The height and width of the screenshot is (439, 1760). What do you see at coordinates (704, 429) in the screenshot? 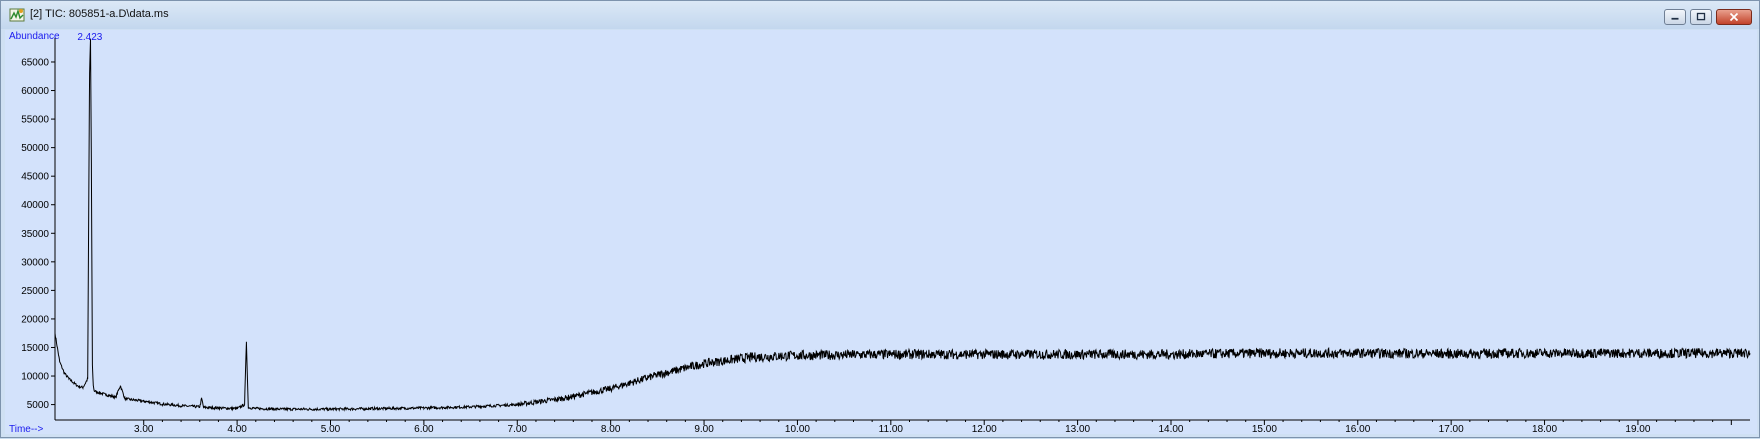
I see `x-tick-label: 9.00` at bounding box center [704, 429].